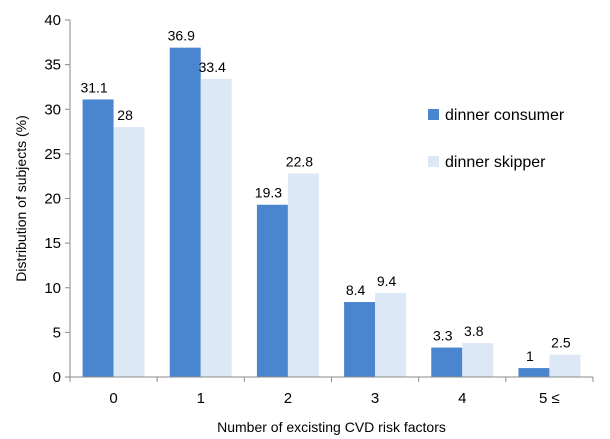  What do you see at coordinates (331, 427) in the screenshot?
I see `x-axis-title: Number of excisting CVD risk factors` at bounding box center [331, 427].